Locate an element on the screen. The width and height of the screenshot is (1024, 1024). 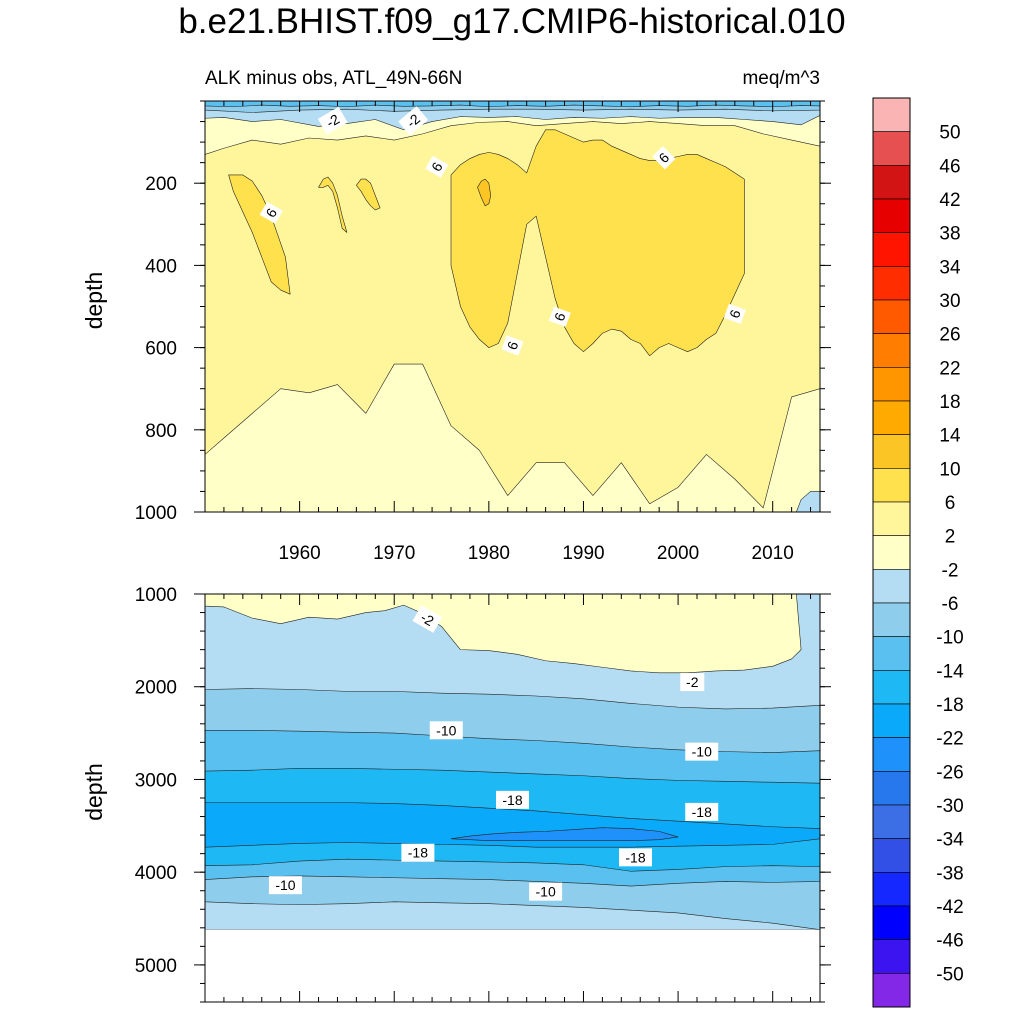
colorbar-label: 10 is located at coordinates (949, 469).